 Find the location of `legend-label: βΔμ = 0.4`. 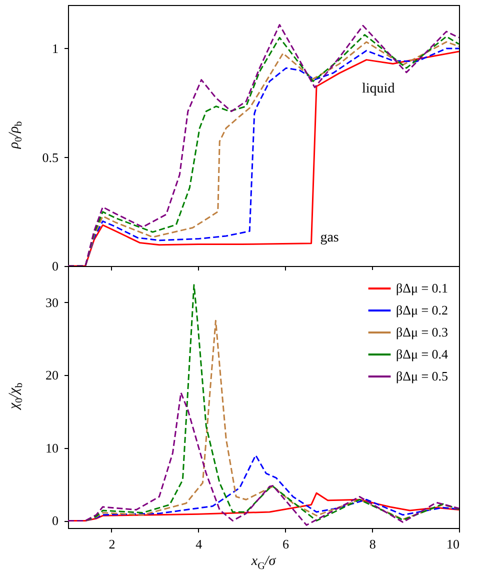

legend-label: βΔμ = 0.4 is located at coordinates (422, 354).